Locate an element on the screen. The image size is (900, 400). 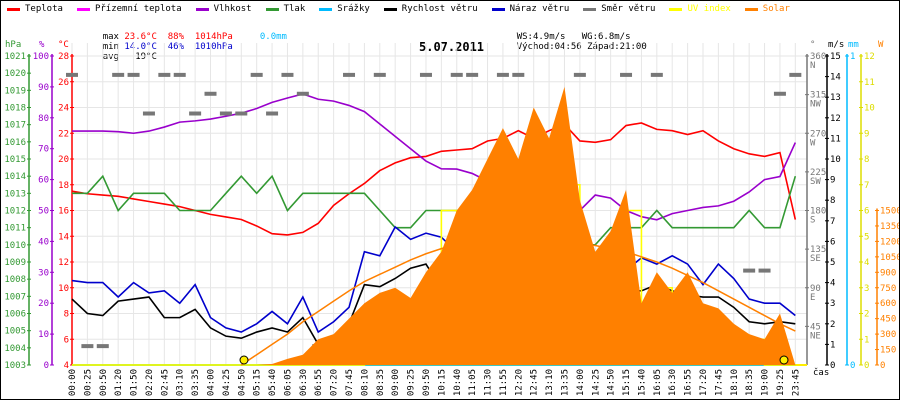
legend-label: Solar is located at coordinates (776, 9).